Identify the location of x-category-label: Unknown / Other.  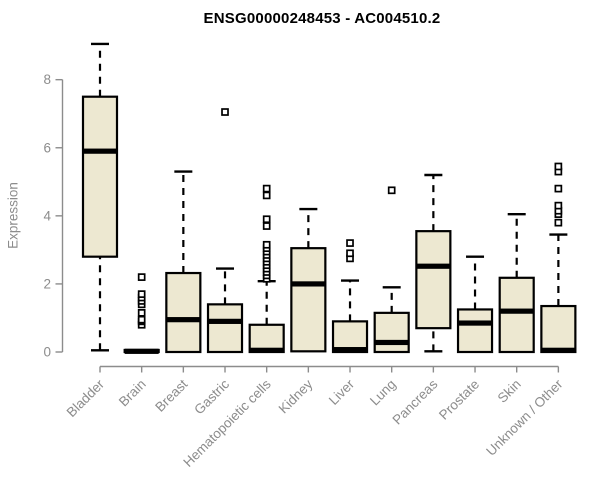
(524, 417).